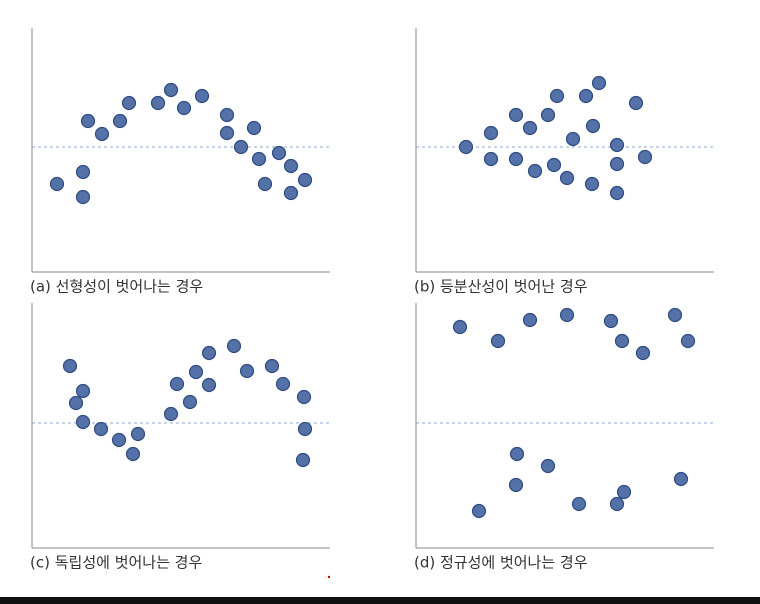 This screenshot has width=760, height=604. I want to click on caption: (b) 등분산성이 벗어난 경우, so click(501, 287).